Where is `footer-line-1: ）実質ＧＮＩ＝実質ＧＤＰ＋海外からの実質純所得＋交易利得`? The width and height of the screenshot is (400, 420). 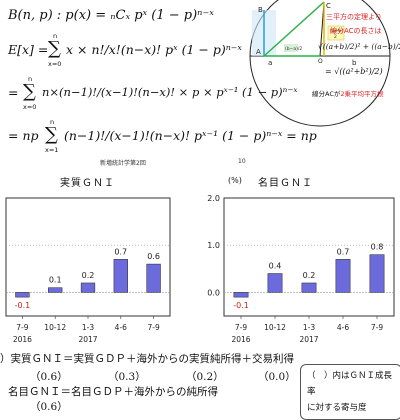
footer-line-1: ）実質ＧＮＩ＝実質ＧＤＰ＋海外からの実質純所得＋交易利得 is located at coordinates (147, 359).